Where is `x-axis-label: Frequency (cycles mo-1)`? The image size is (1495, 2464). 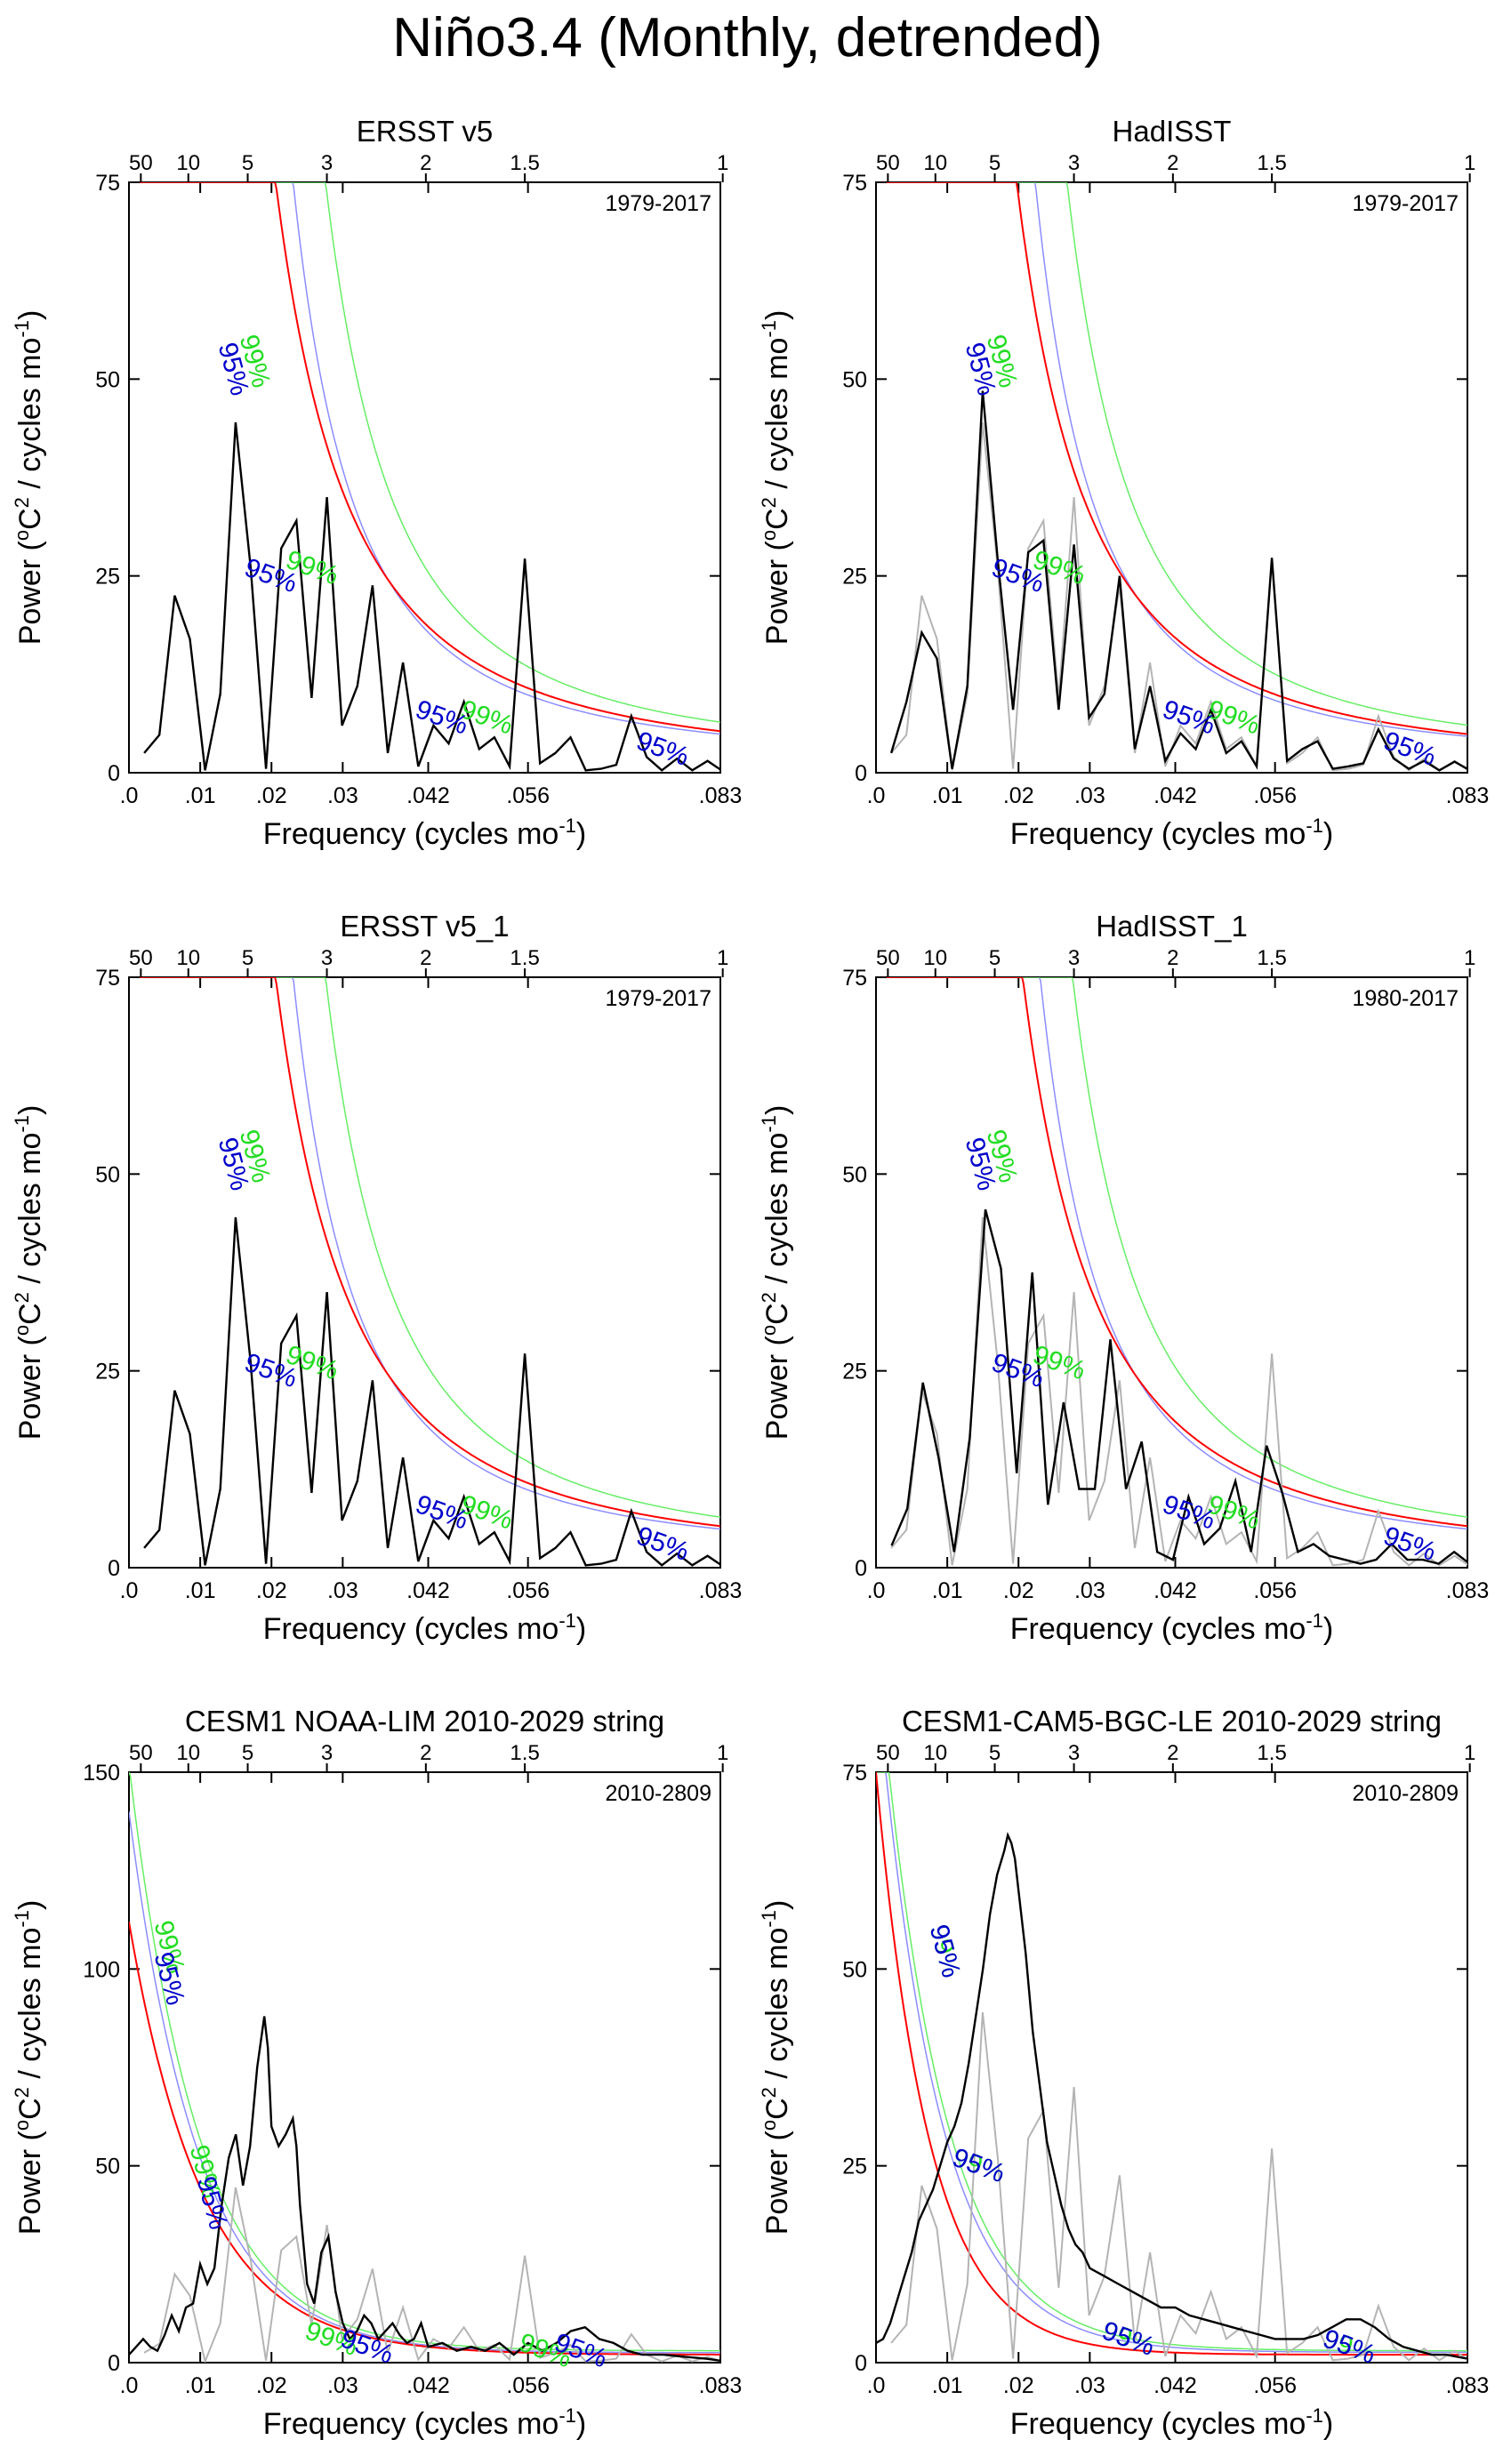
x-axis-label: Frequency (cycles mo-1) is located at coordinates (424, 2422).